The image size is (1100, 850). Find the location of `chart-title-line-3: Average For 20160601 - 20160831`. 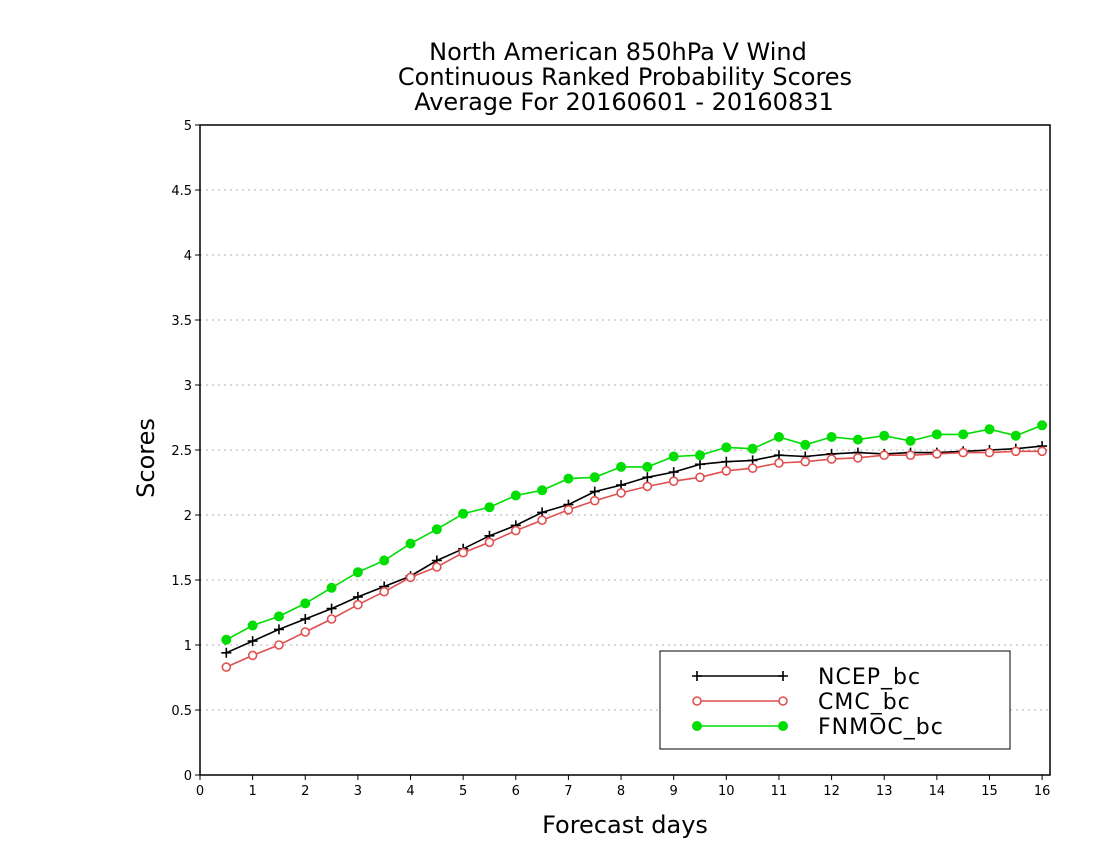

chart-title-line-3: Average For 20160601 - 20160831 is located at coordinates (624, 102).